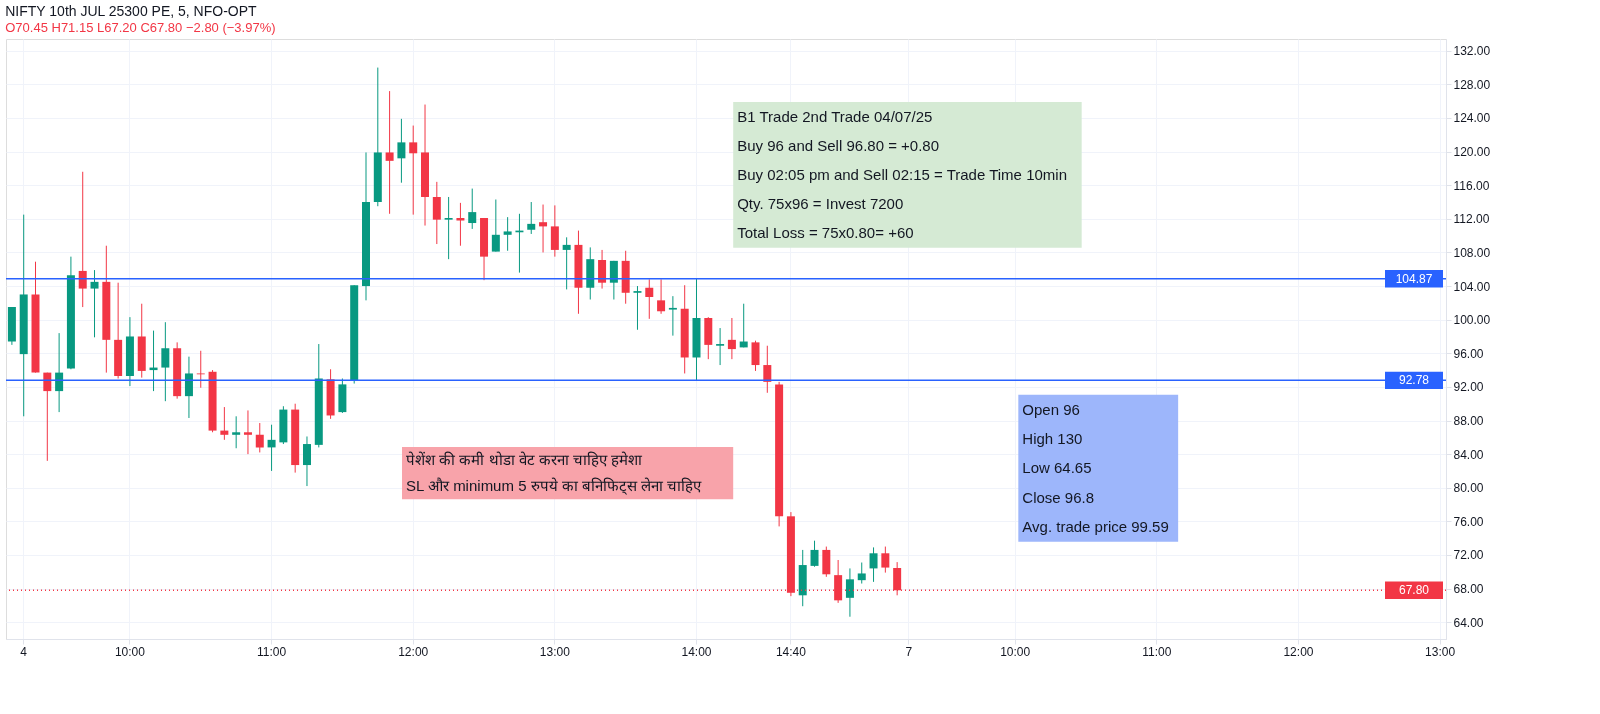 The height and width of the screenshot is (714, 1600). Describe the element at coordinates (1468, 622) in the screenshot. I see `y-tick-label: 64.00` at that location.